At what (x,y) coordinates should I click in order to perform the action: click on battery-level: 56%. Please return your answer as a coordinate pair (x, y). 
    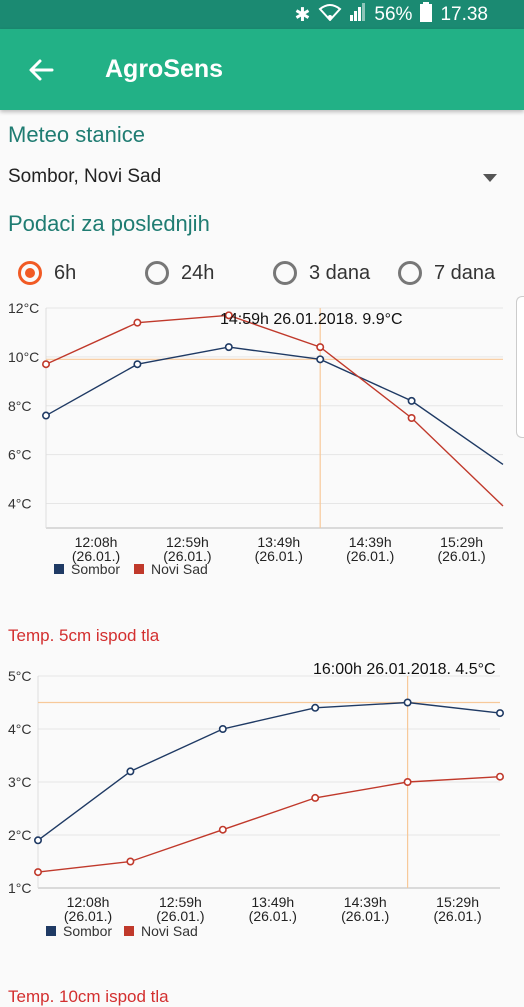
    Looking at the image, I should click on (393, 14).